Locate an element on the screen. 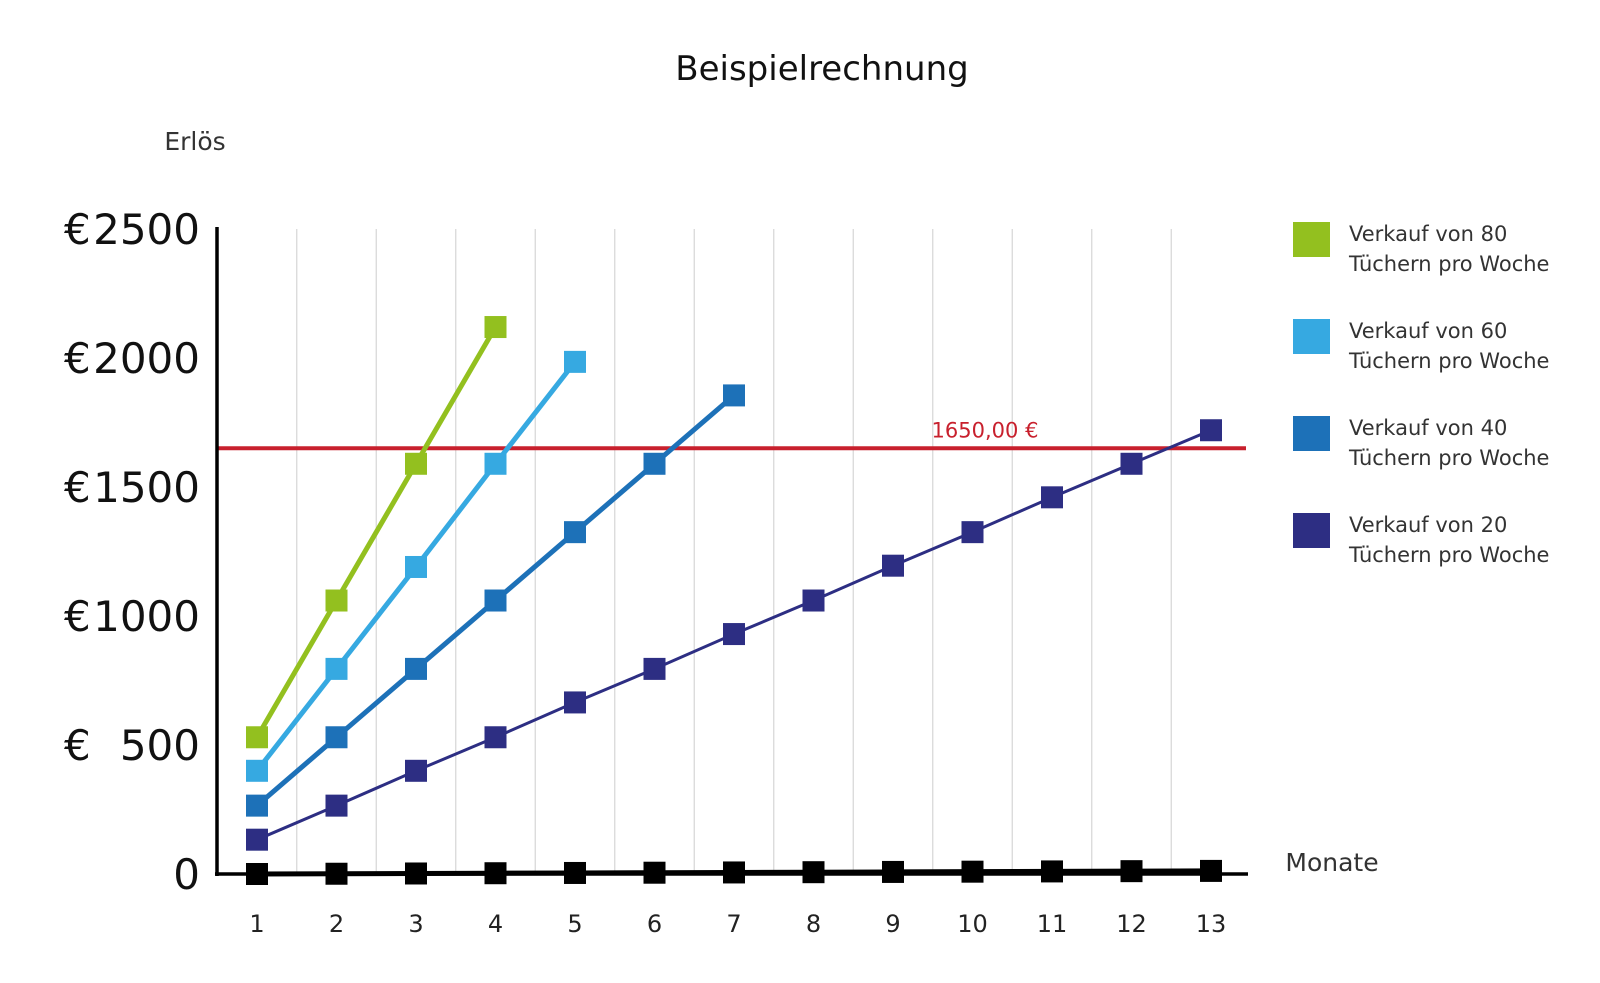  x-axis-title: Monate is located at coordinates (1331, 862).